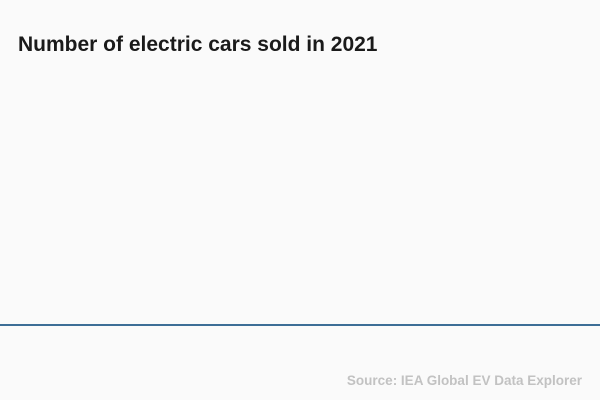  I want to click on chart-title: Number of electric cars sold in 2021, so click(198, 44).